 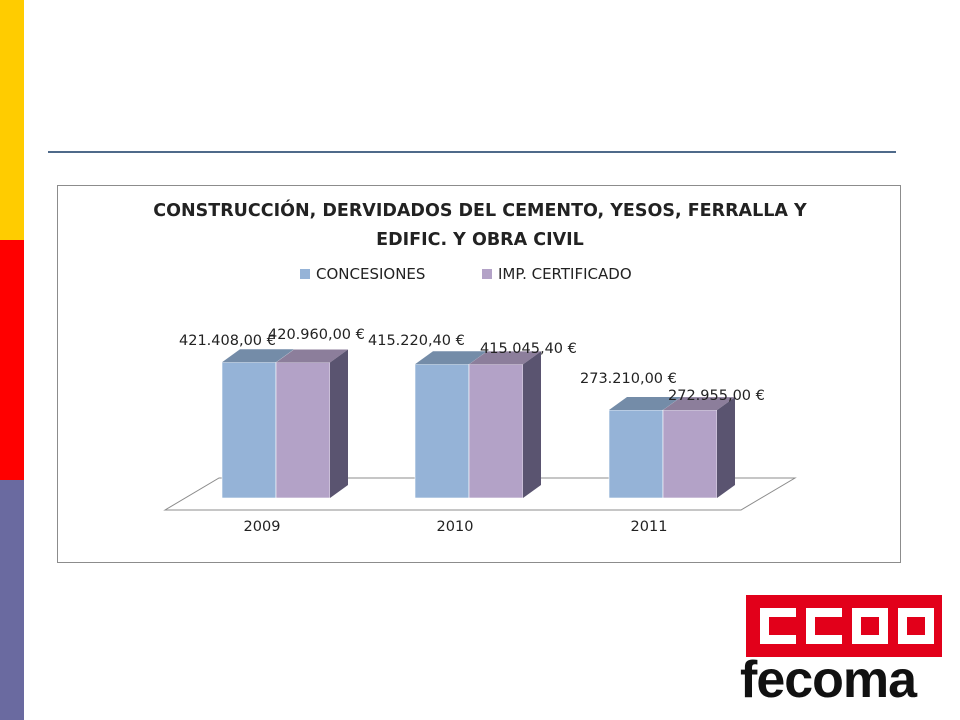 I want to click on legend-label-concesiones: CONCESIONES, so click(x=371, y=274).